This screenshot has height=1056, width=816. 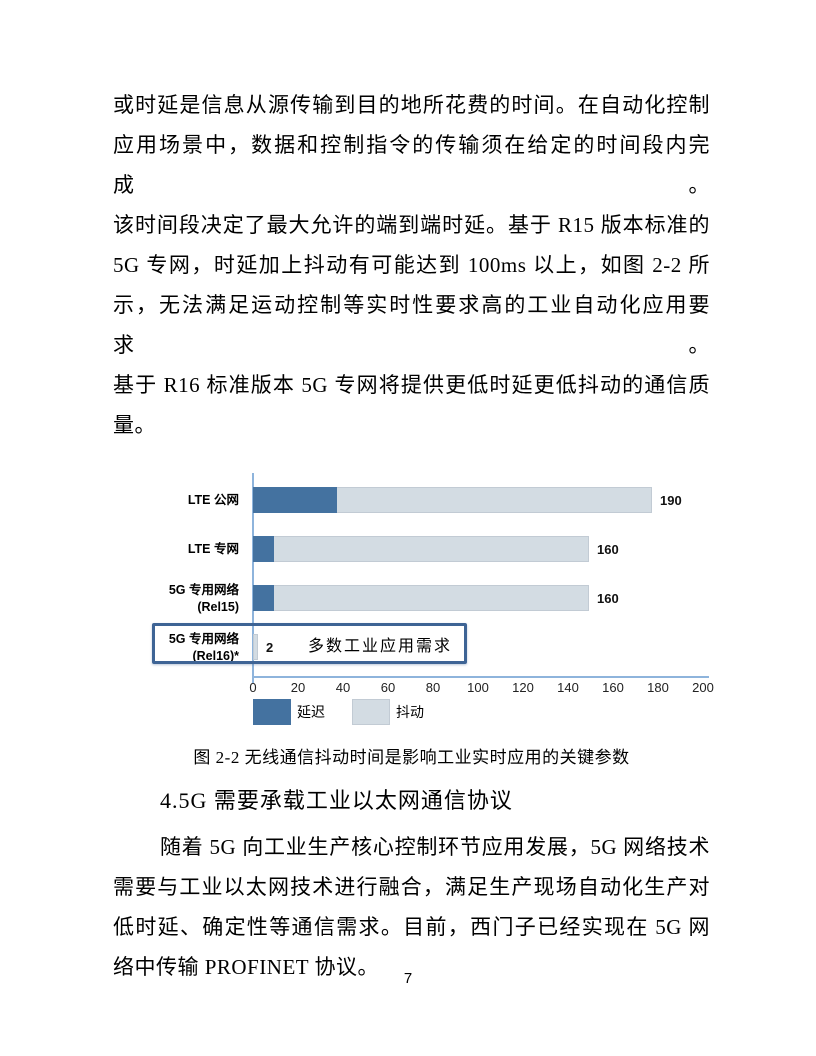 What do you see at coordinates (134, 425) in the screenshot?
I see `text-line: 量。` at bounding box center [134, 425].